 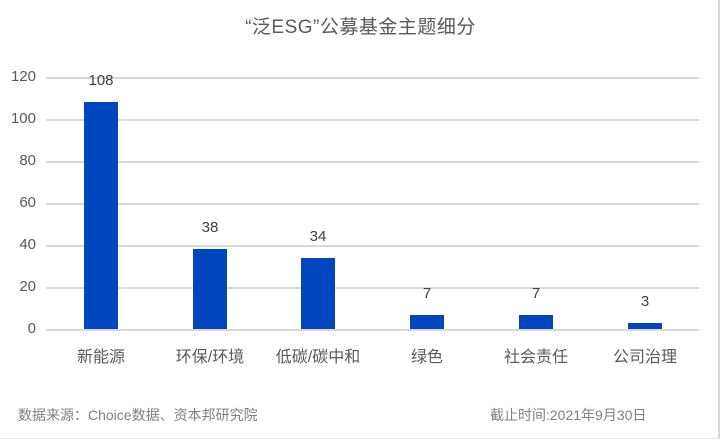 What do you see at coordinates (27, 244) in the screenshot?
I see `y-tick-40: 40` at bounding box center [27, 244].